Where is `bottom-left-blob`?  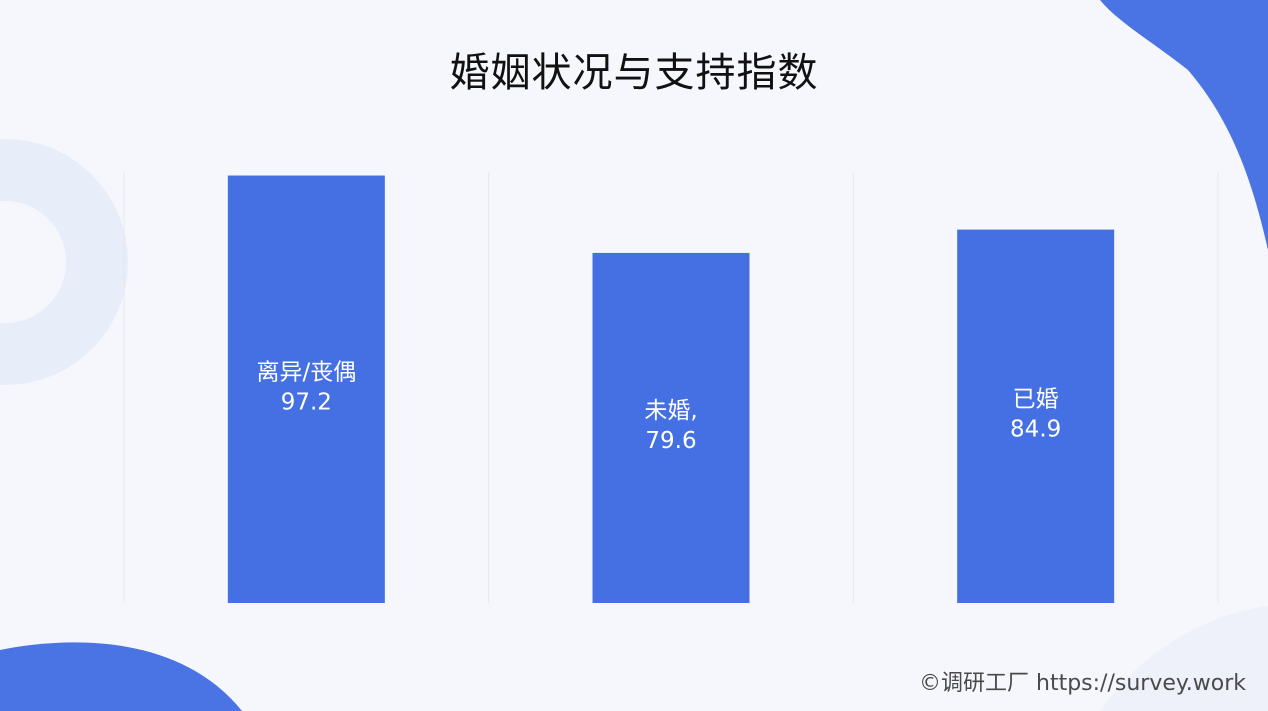 bottom-left-blob is located at coordinates (121, 676).